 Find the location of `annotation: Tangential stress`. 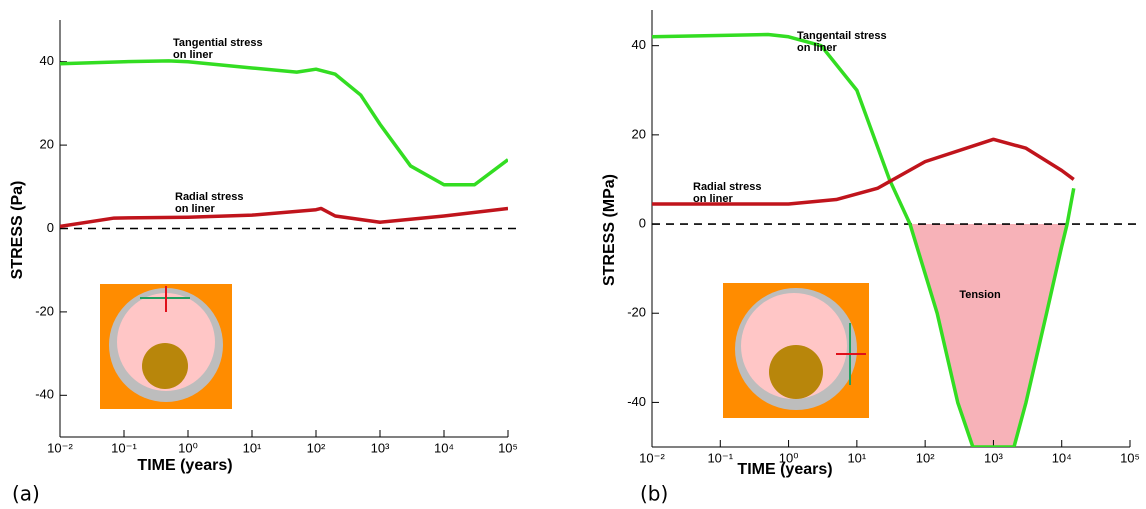

annotation: Tangential stress is located at coordinates (218, 43).